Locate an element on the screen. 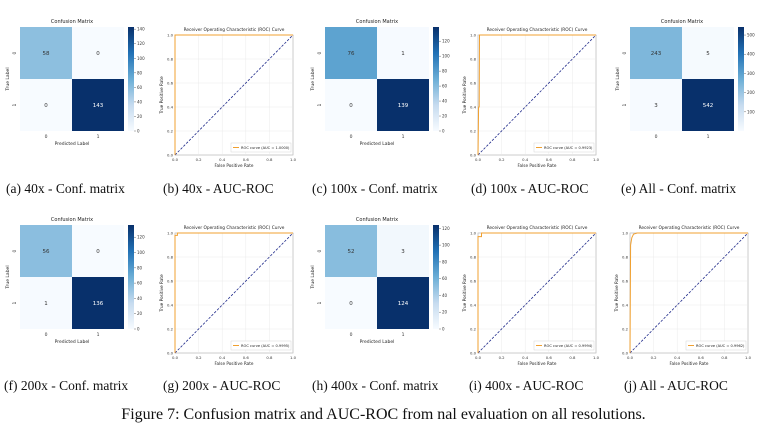  caption-p5: (f) 200x - Conf. matrix is located at coordinates (66, 385).